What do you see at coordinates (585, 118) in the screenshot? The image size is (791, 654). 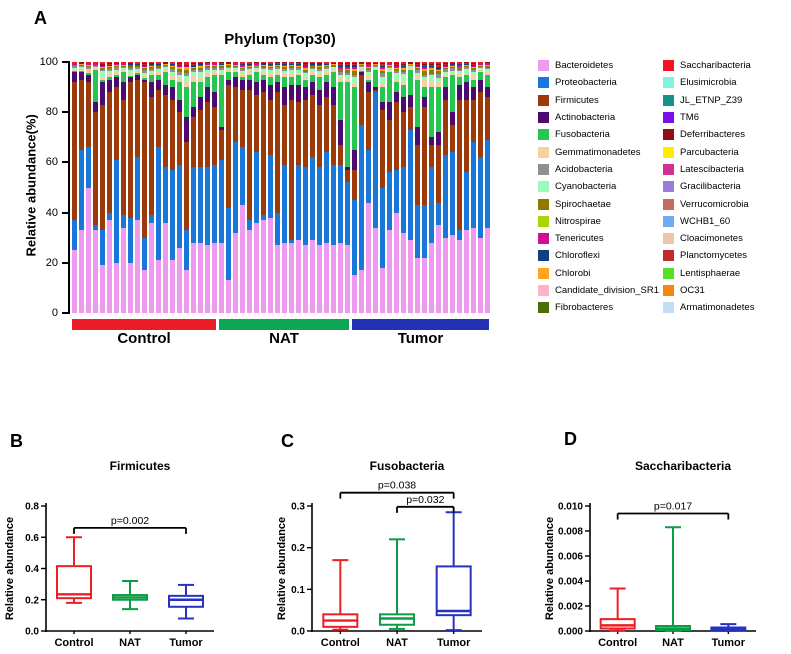 I see `legend-label: Actinobacteria` at bounding box center [585, 118].